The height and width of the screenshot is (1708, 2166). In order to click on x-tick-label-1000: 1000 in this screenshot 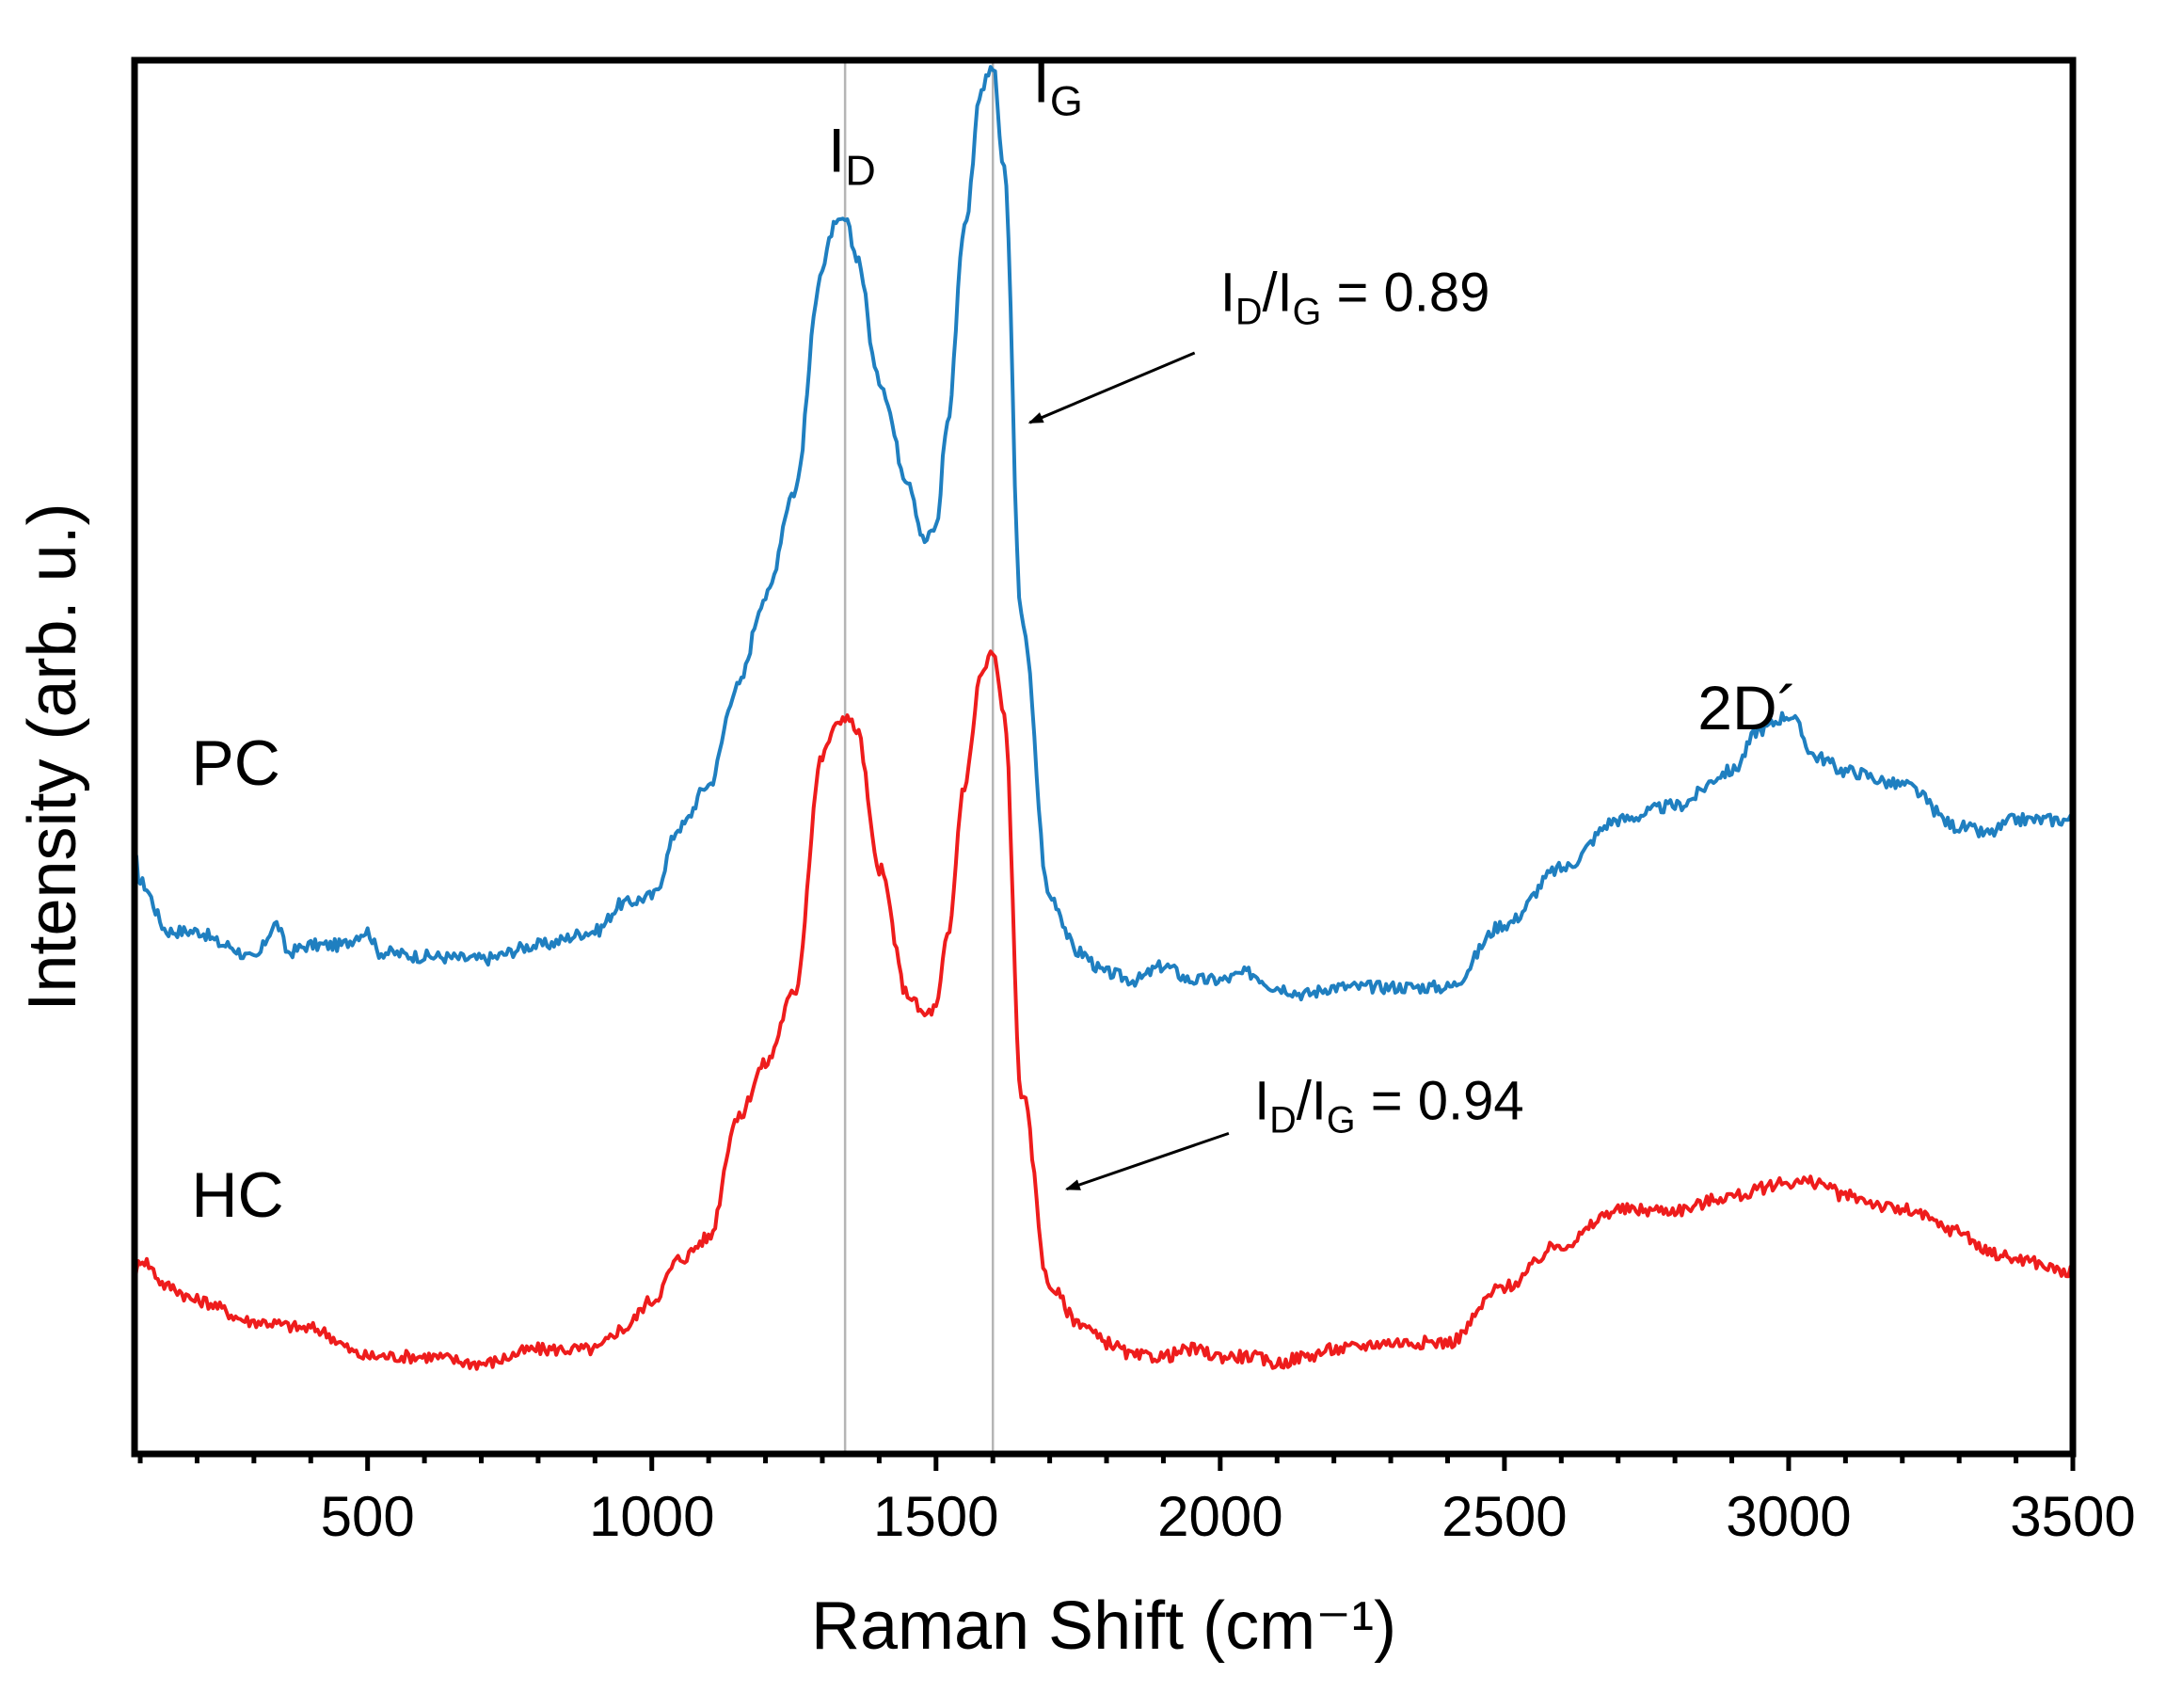, I will do `click(651, 1516)`.